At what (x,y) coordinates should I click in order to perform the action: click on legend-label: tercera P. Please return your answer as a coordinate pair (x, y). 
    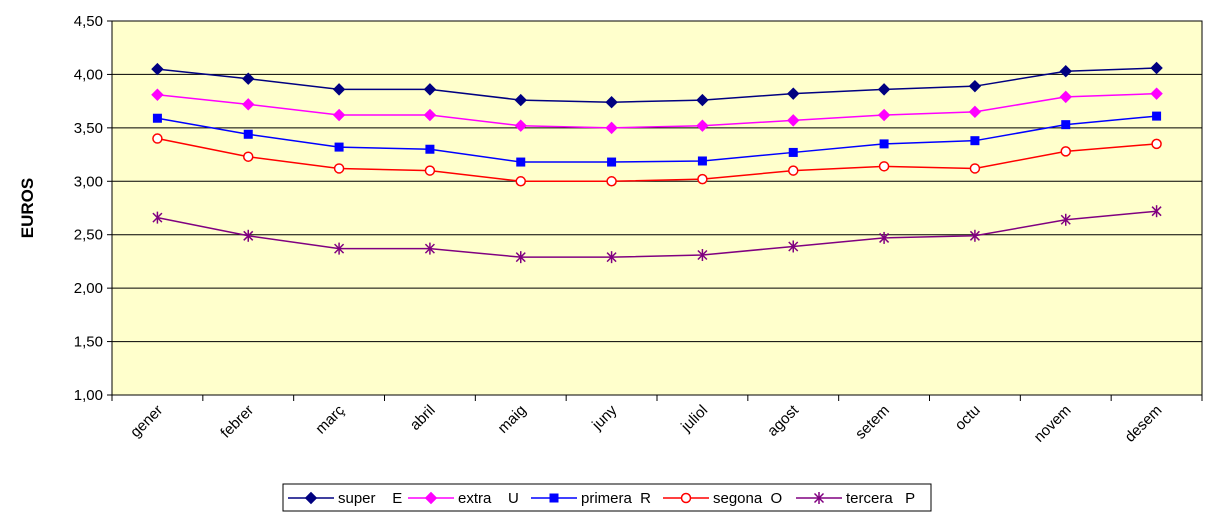
    Looking at the image, I should click on (880, 498).